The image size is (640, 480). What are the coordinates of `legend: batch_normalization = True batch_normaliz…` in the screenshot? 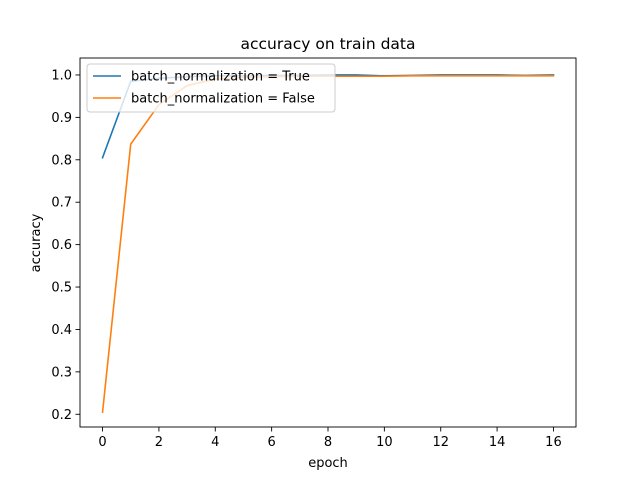 It's located at (211, 88).